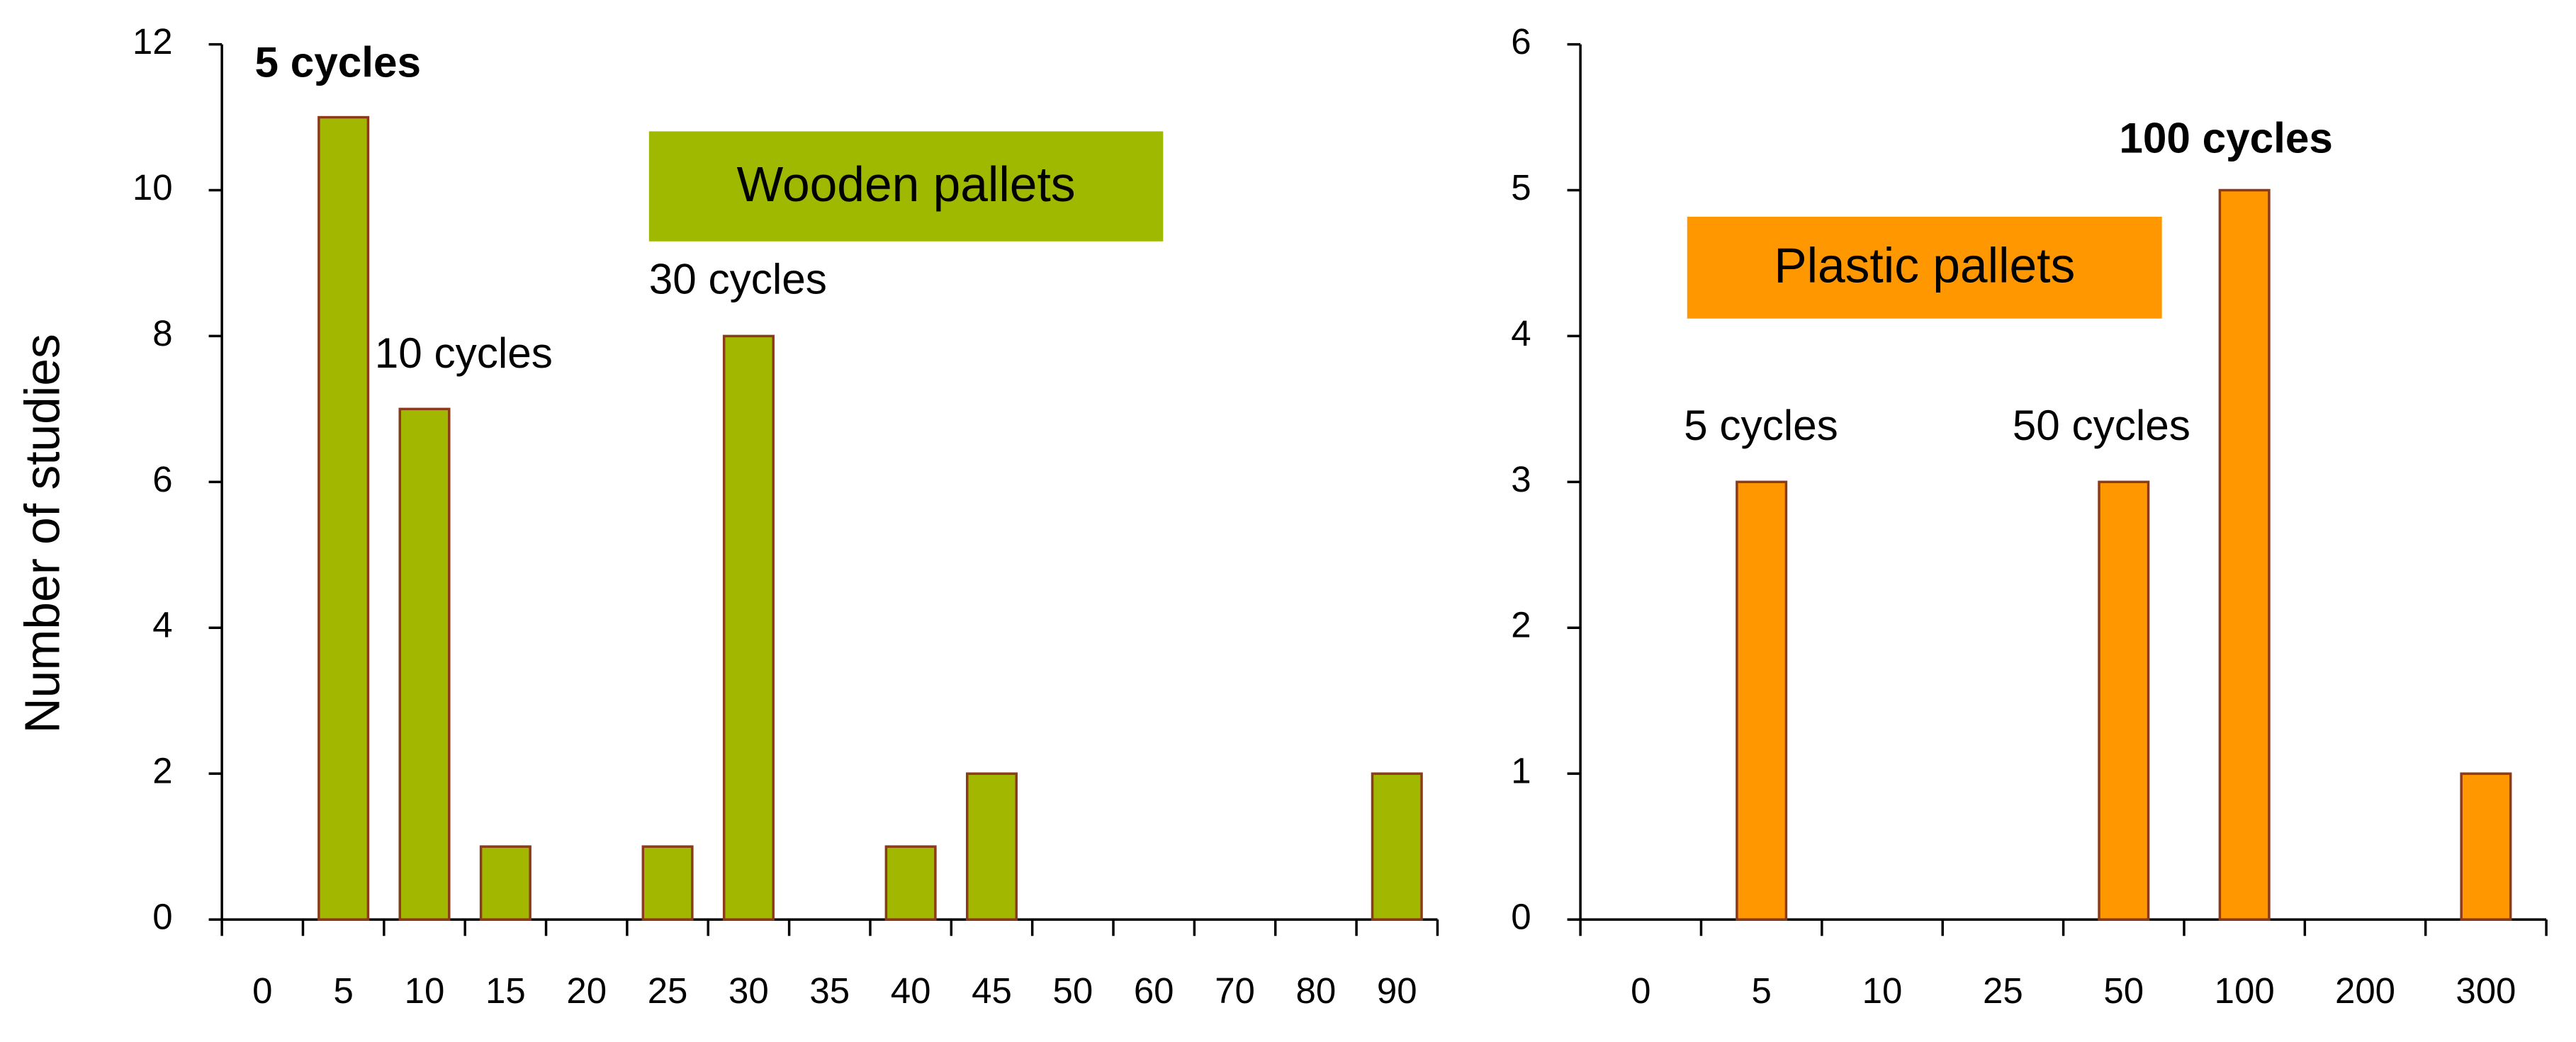  I want to click on x-tick-label: 300, so click(2486, 990).